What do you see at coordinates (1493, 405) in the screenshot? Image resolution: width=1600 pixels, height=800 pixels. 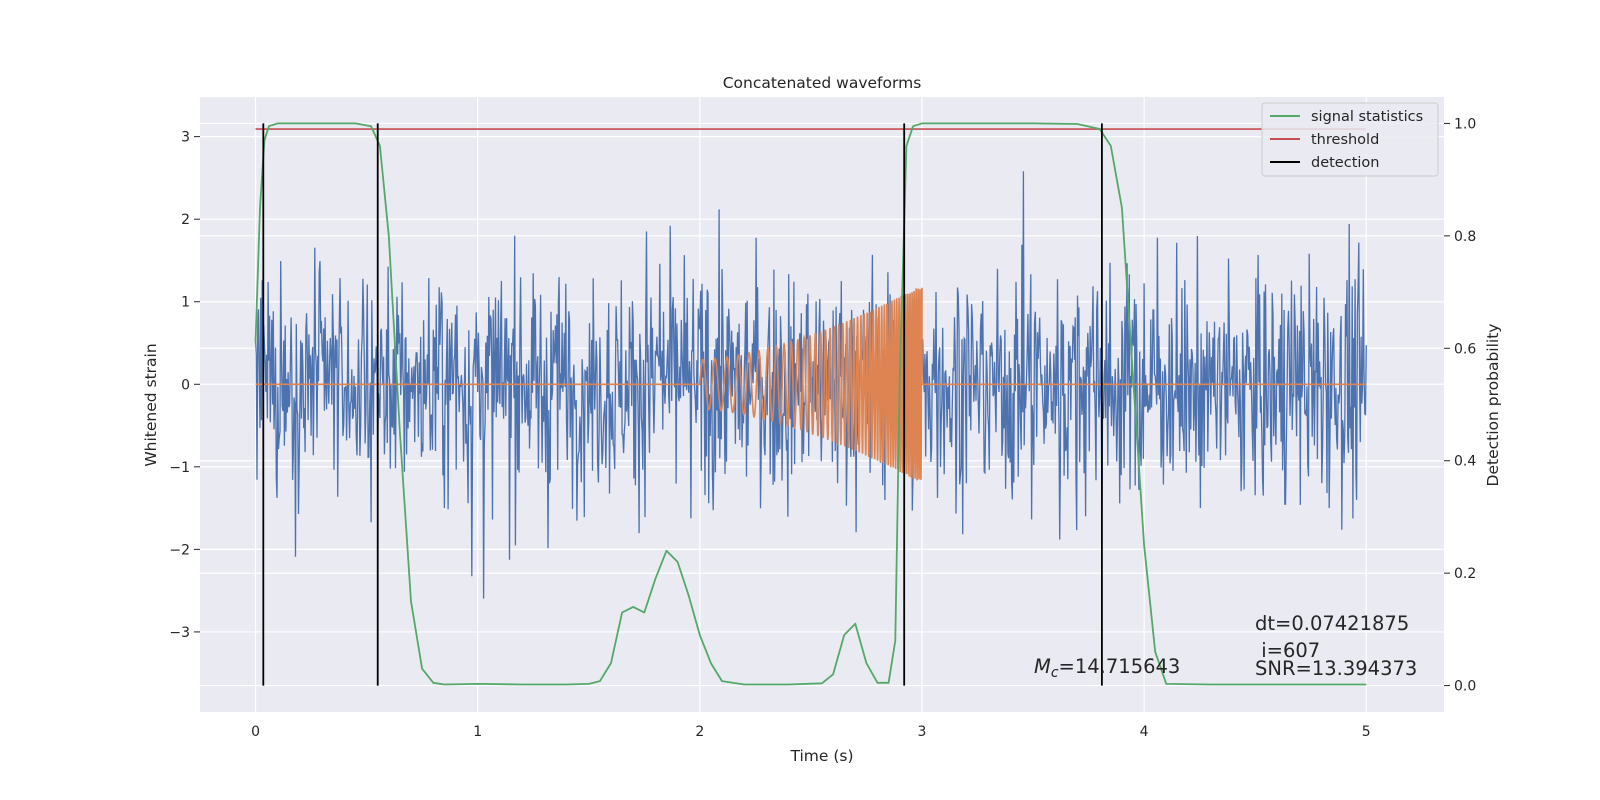 I see `y-axis-label-right: Detection probability` at bounding box center [1493, 405].